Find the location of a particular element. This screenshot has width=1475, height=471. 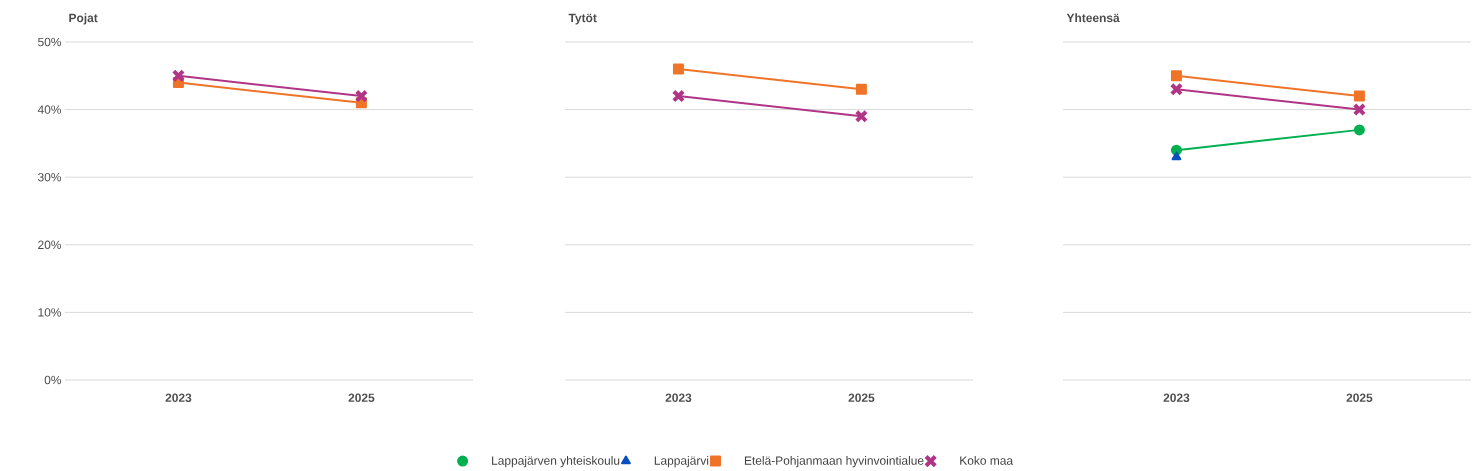

legend-label: Etelä-Pohjanmaan hyvinvointialue is located at coordinates (834, 462).